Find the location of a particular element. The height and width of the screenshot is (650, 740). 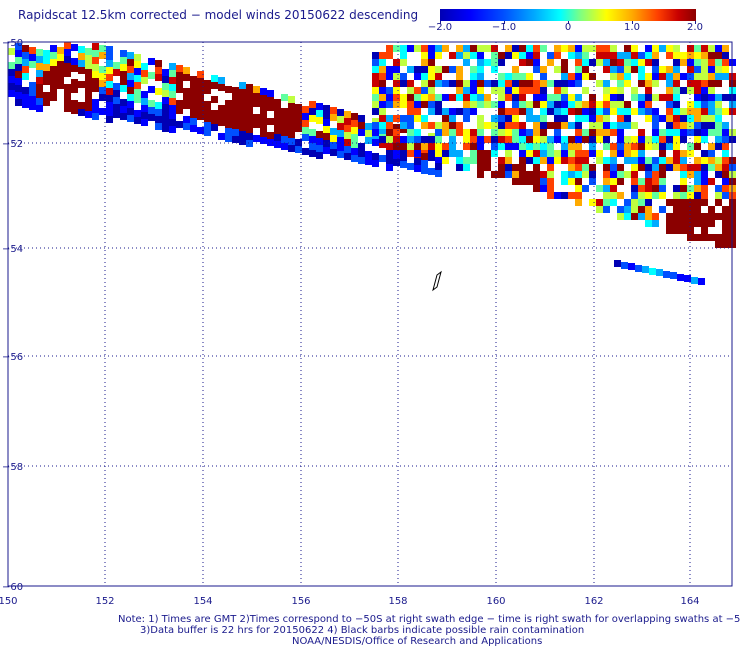

lon-tick-label: 150 is located at coordinates (9, 601).